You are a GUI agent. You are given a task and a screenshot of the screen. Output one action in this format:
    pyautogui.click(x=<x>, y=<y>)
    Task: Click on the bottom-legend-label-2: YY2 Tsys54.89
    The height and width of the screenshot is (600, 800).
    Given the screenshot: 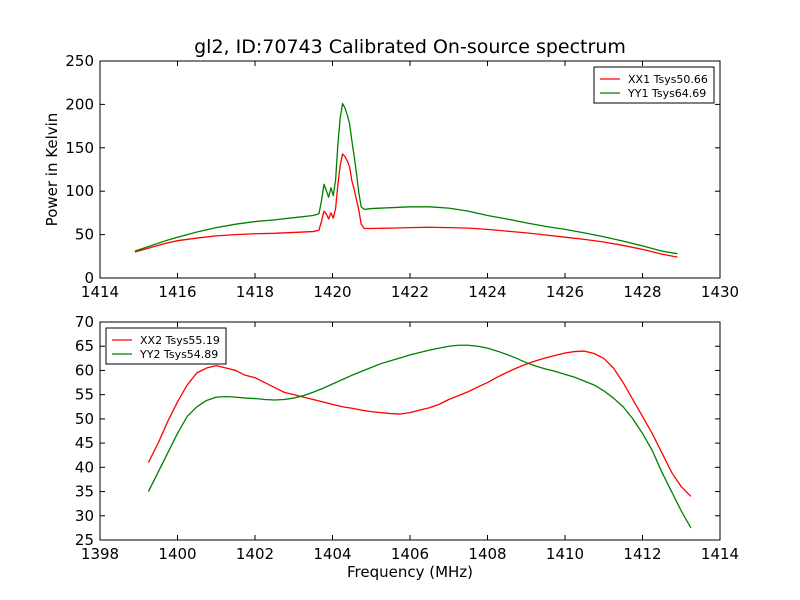 What is the action you would take?
    pyautogui.click(x=178, y=354)
    